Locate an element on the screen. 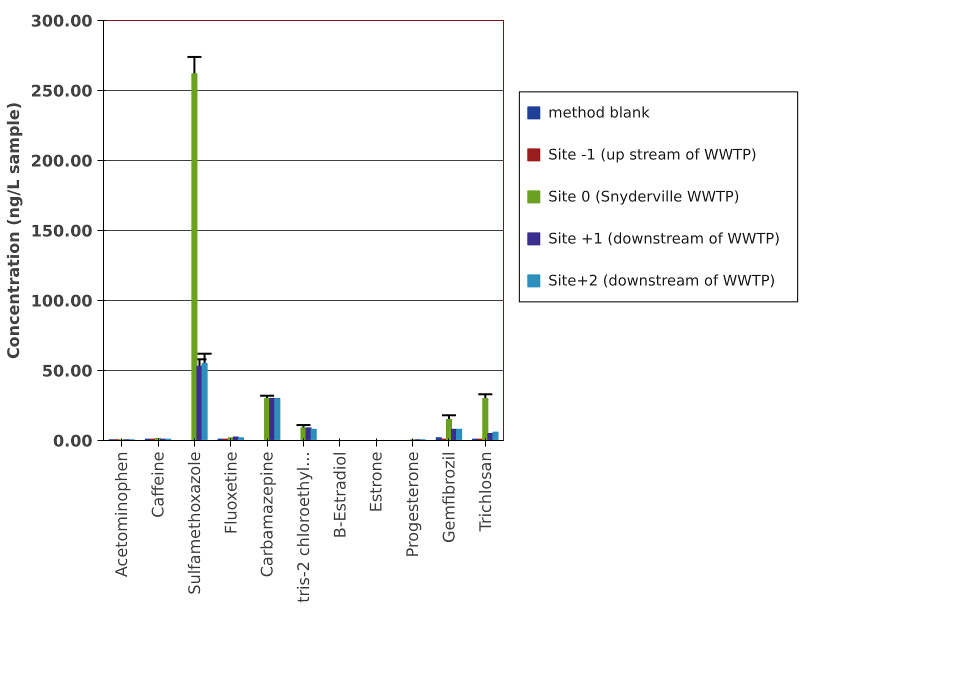 This screenshot has height=673, width=956. x-tick-label: Progesterone is located at coordinates (412, 504).